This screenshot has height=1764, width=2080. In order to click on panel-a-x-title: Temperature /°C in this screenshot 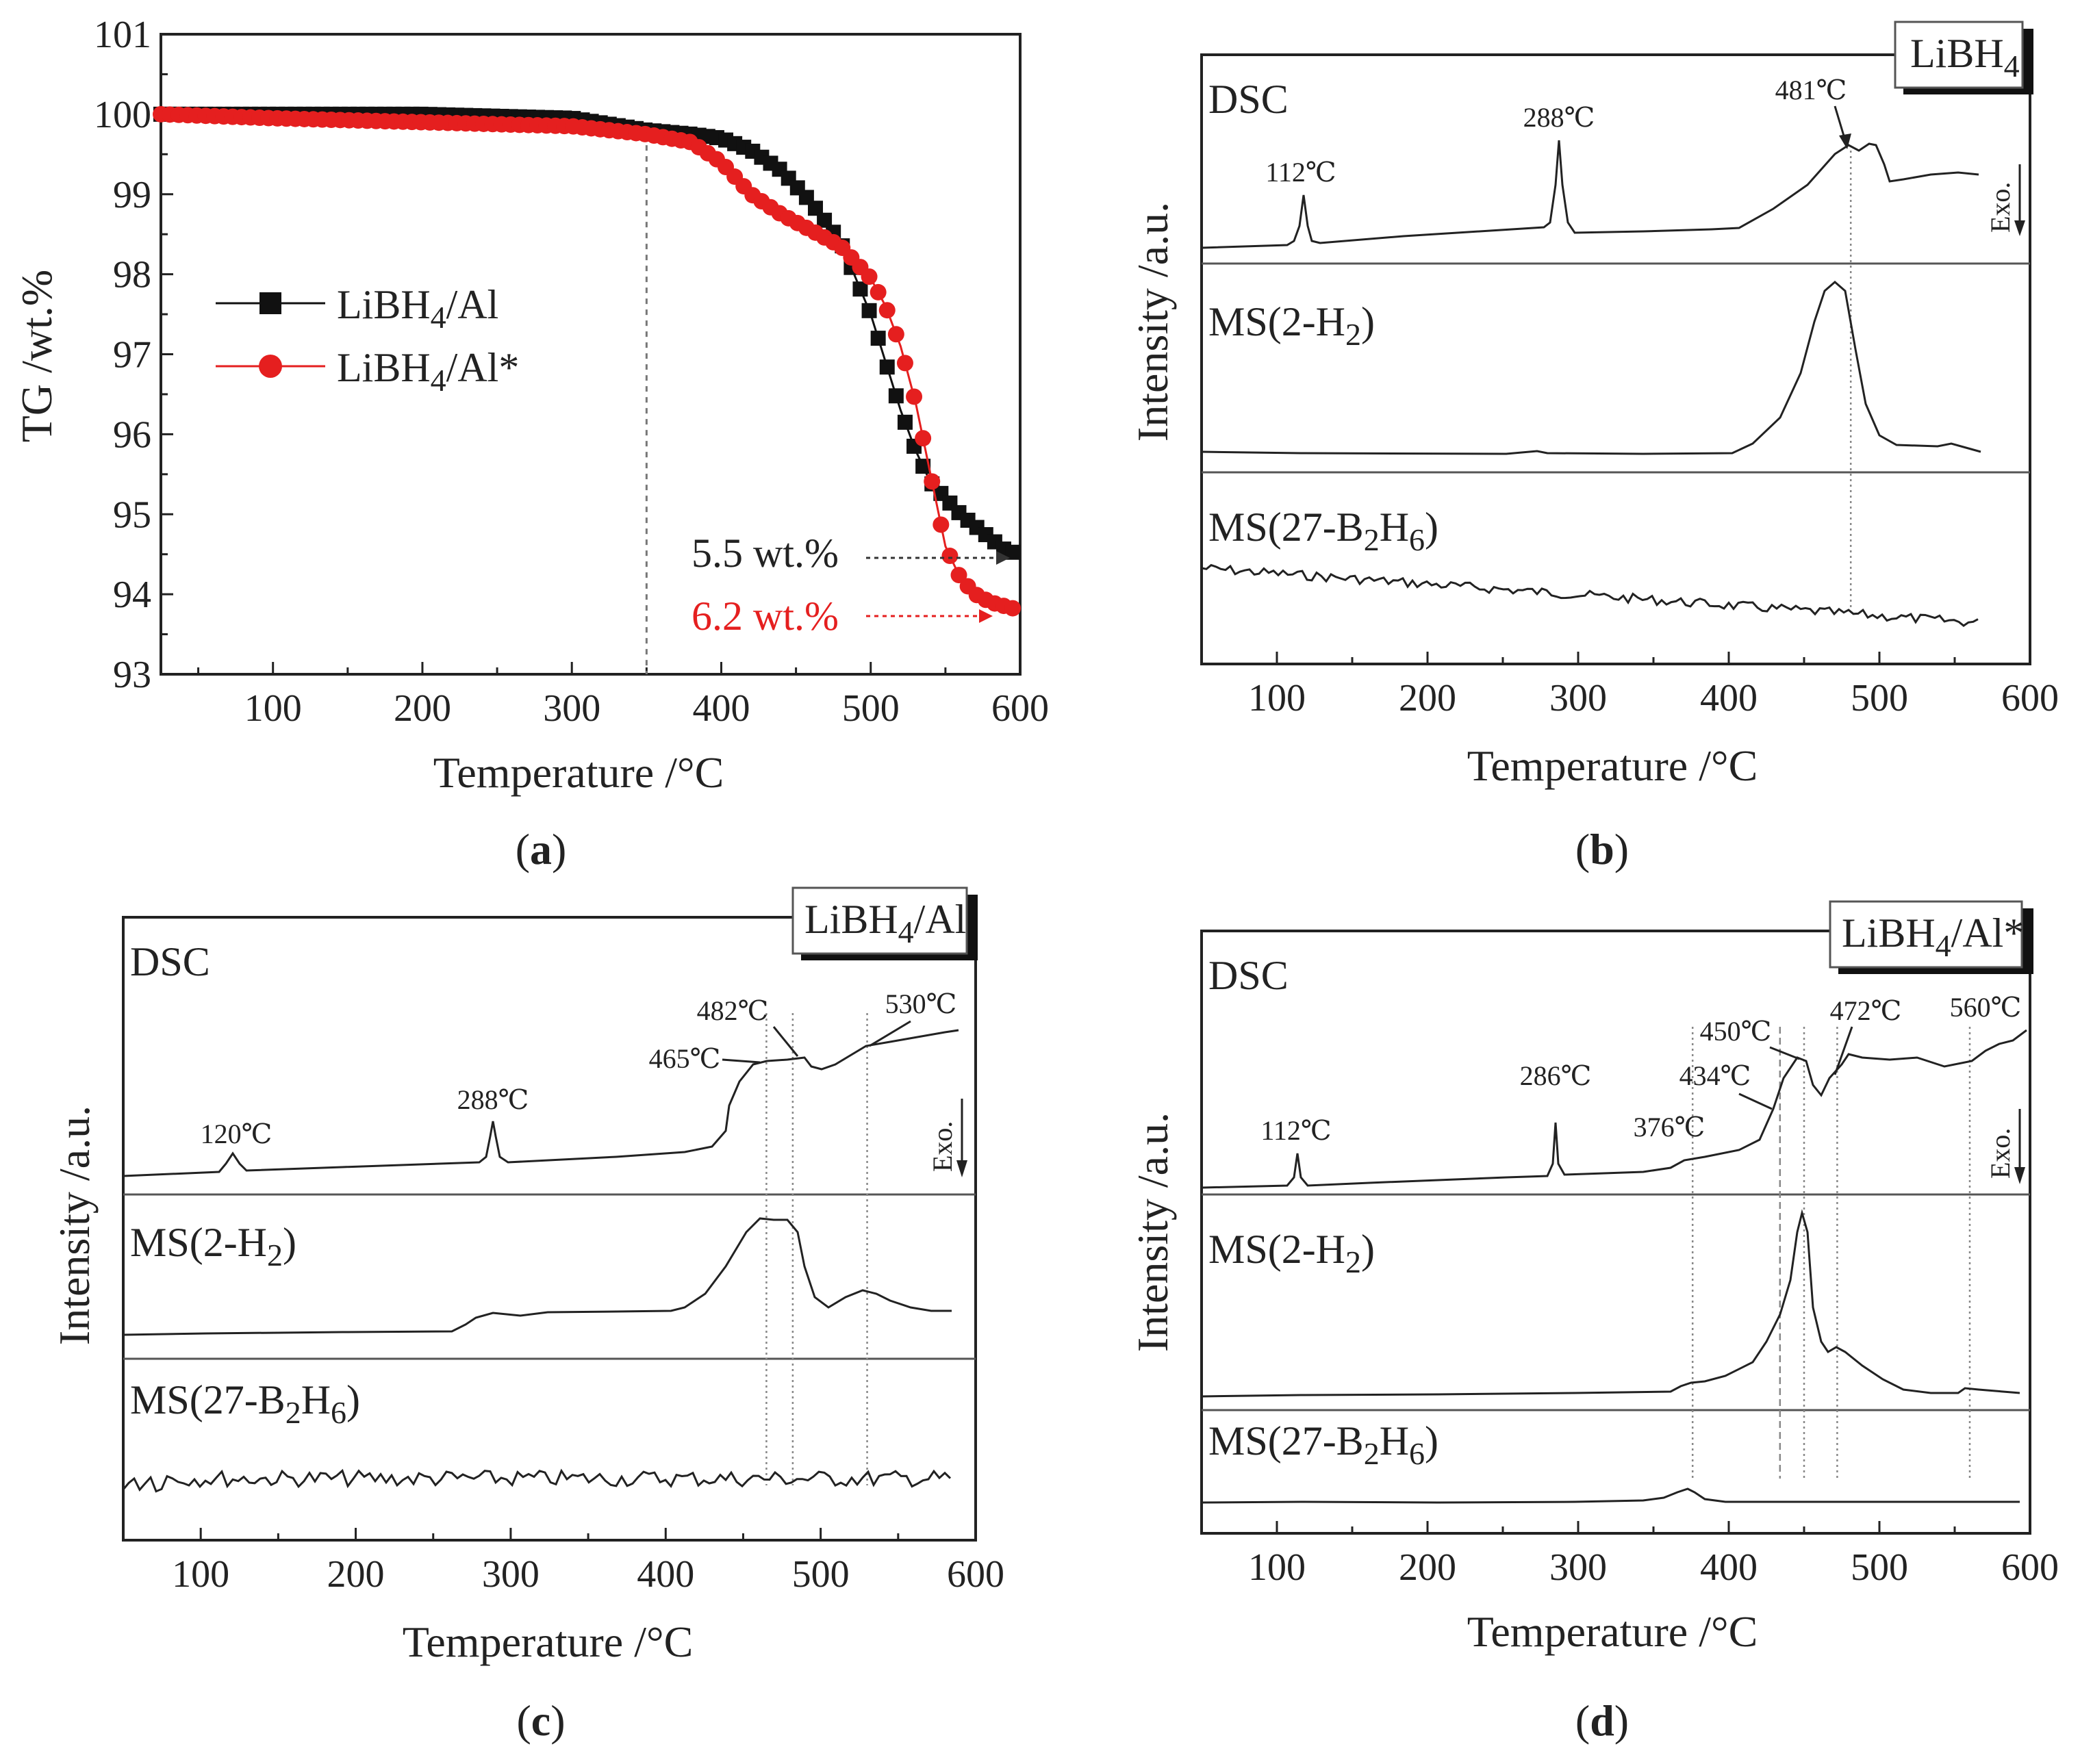, I will do `click(578, 772)`.